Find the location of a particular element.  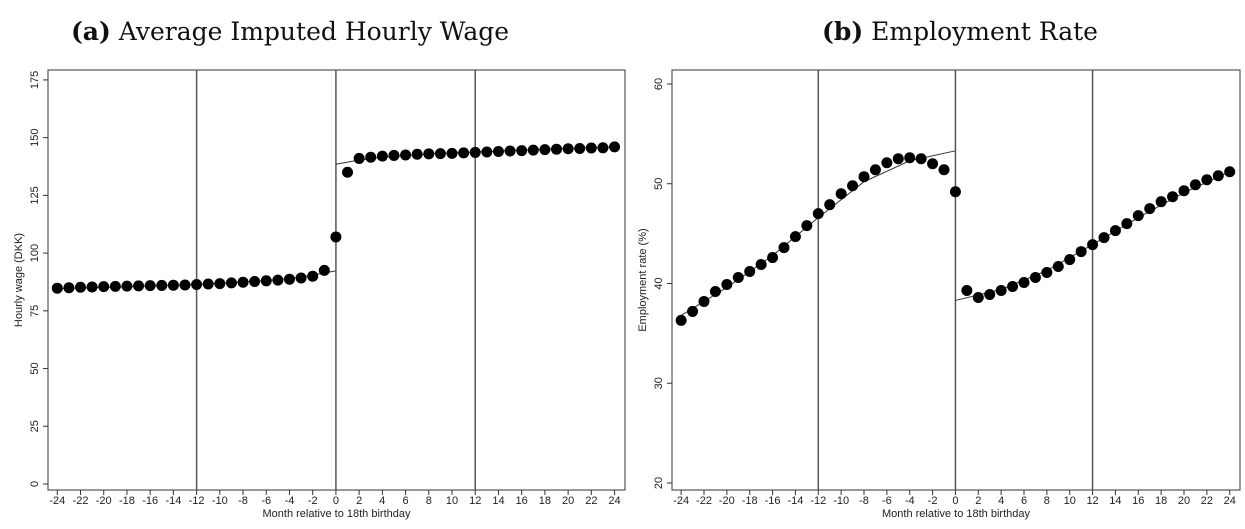

title-text: Employment Rate is located at coordinates (984, 31).